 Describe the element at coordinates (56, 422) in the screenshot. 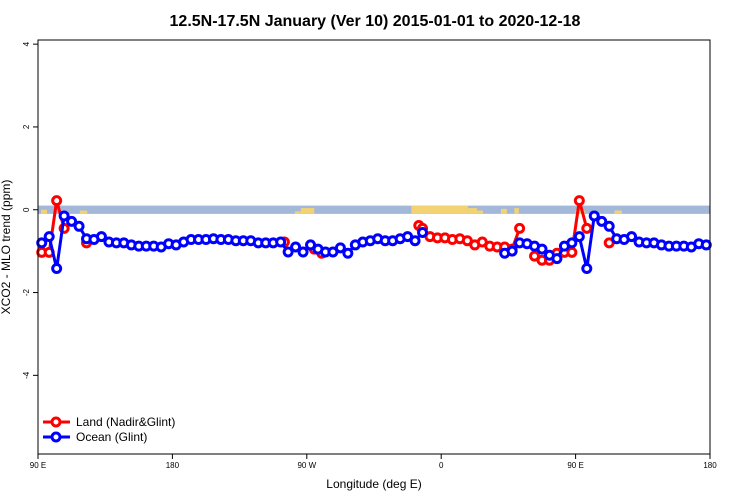

I see `legend-land-marker` at that location.